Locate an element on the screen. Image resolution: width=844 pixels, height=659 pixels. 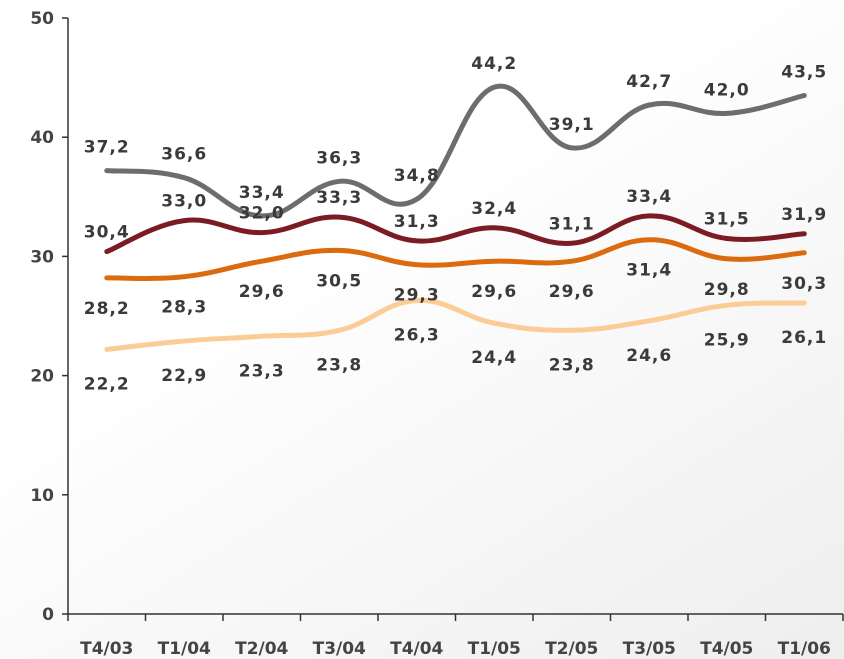
data-label-series-1: 34,8 is located at coordinates (417, 176).